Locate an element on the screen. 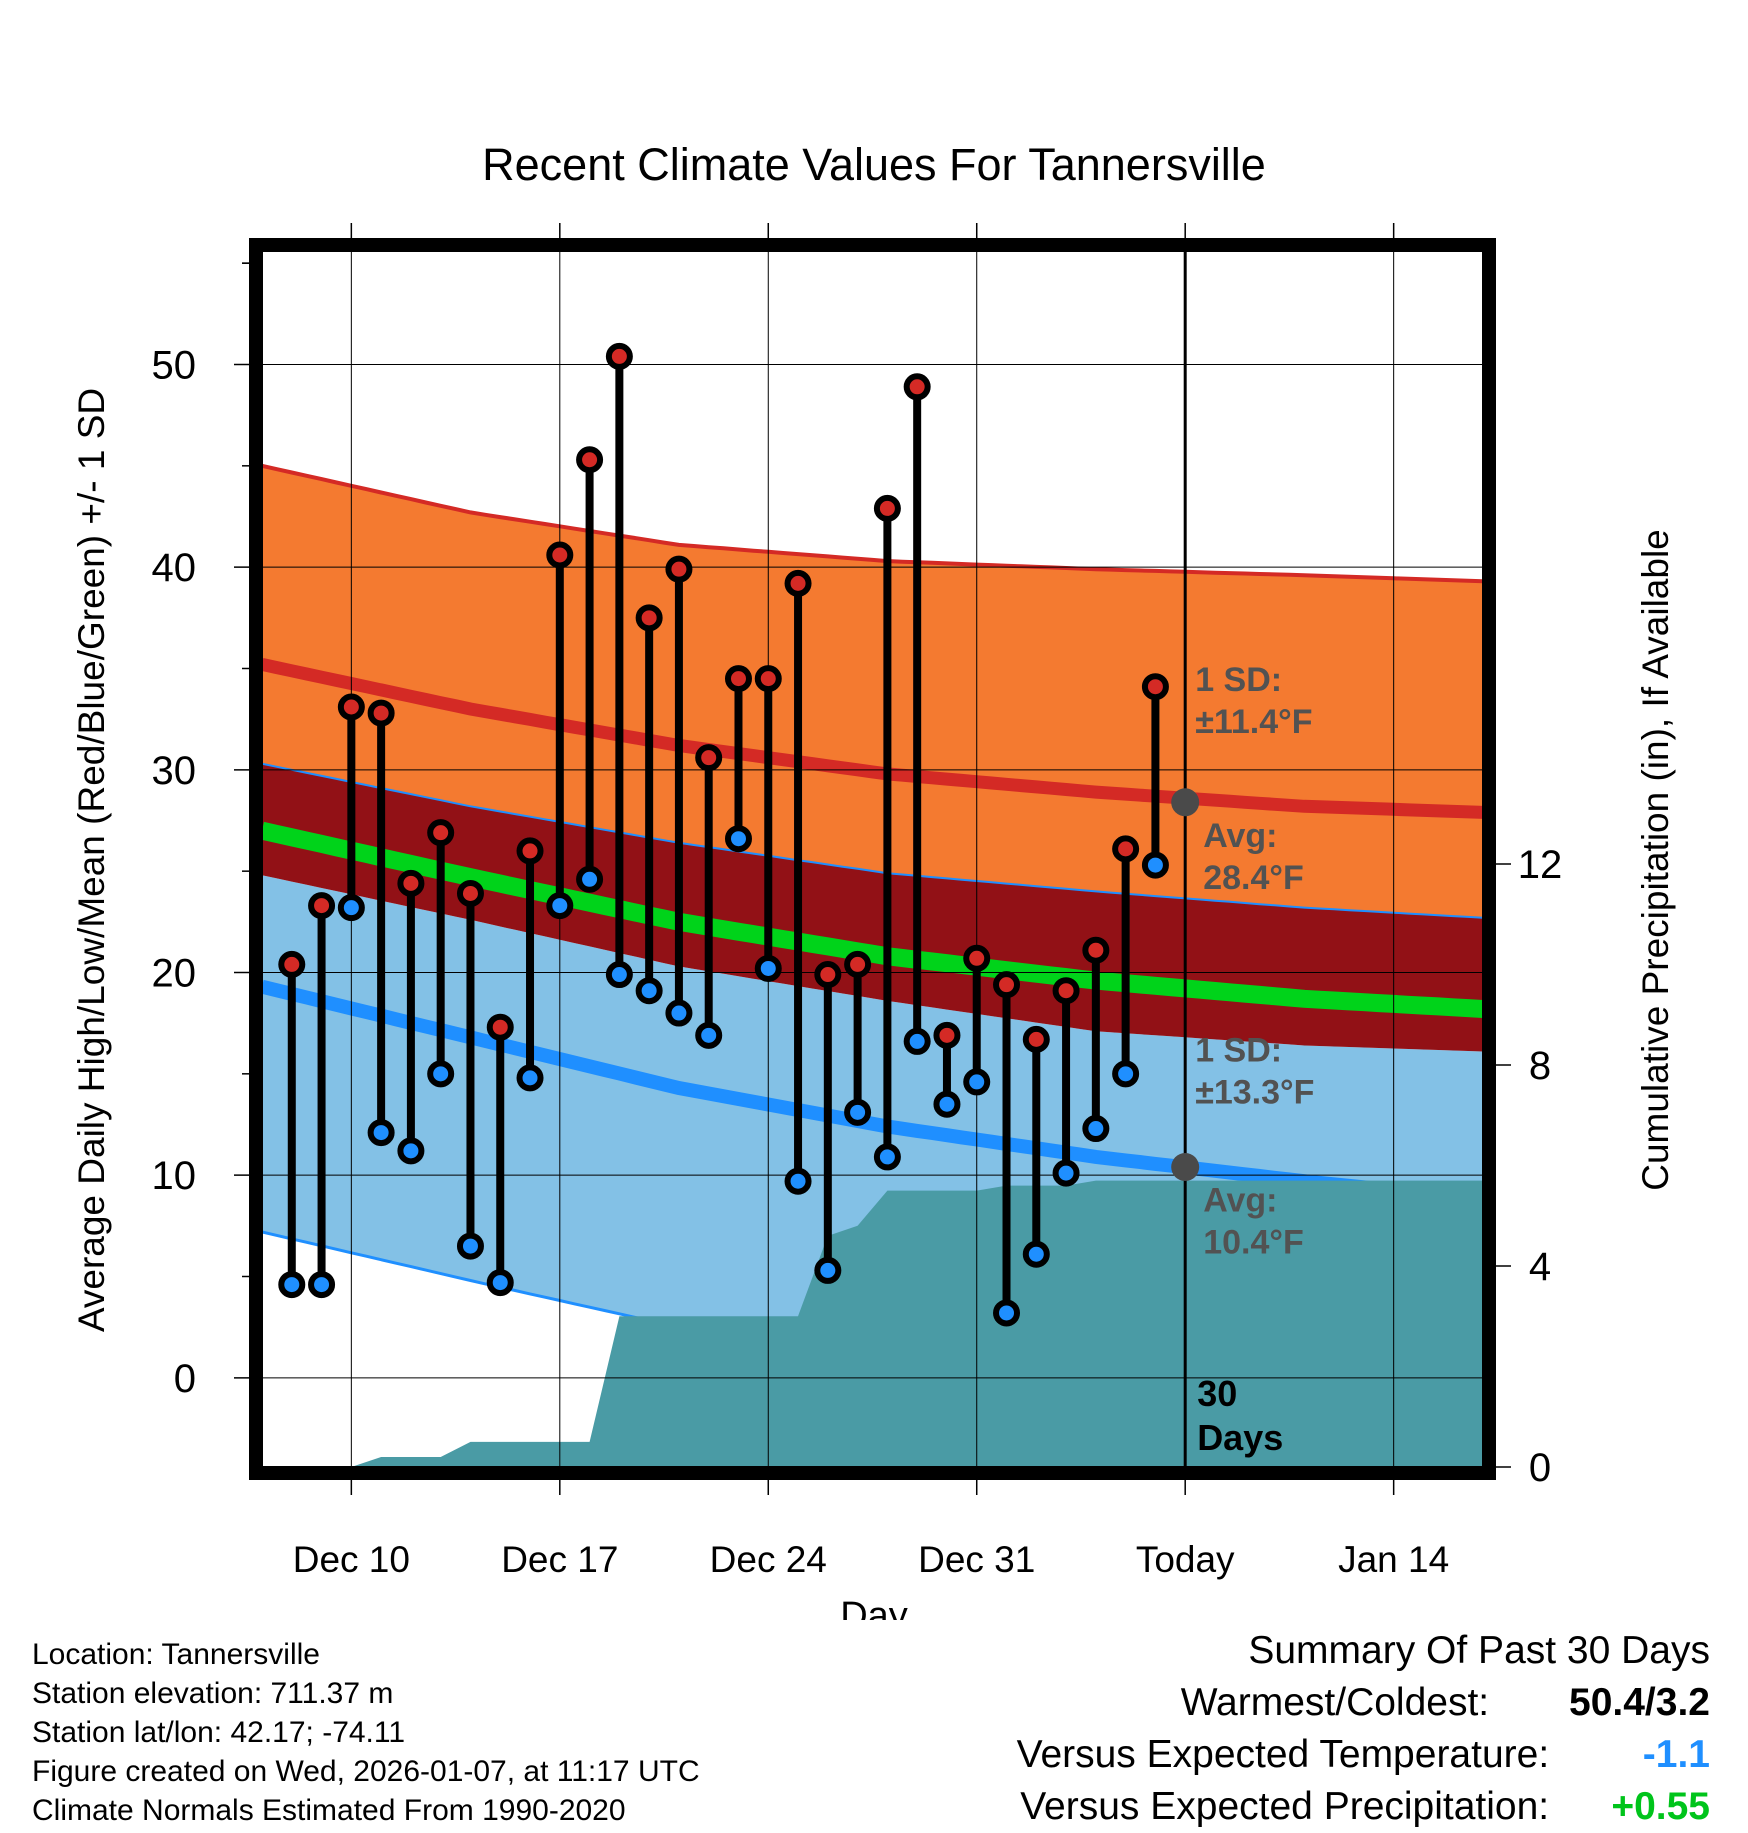 The image size is (1748, 1833). text-line: 1 SD: is located at coordinates (1238, 680).